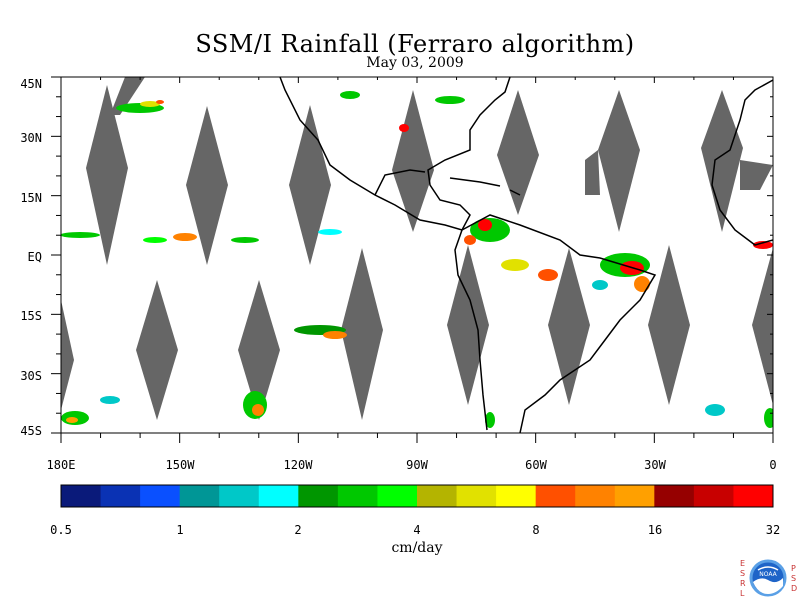 This screenshot has width=800, height=600. Describe the element at coordinates (417, 465) in the screenshot. I see `lon-label-90w: 90W` at that location.